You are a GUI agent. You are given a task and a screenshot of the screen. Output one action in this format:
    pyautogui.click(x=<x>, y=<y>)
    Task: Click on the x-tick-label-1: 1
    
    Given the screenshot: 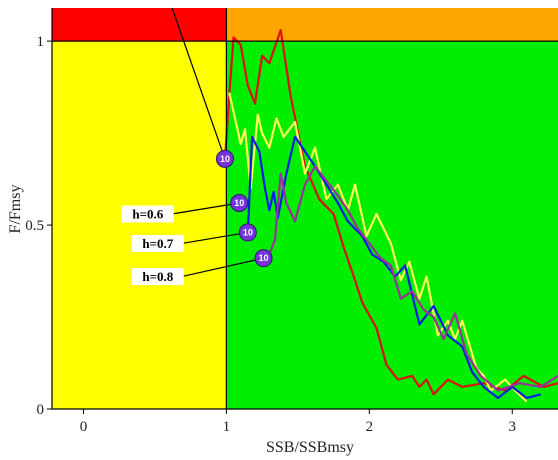 What is the action you would take?
    pyautogui.click(x=227, y=427)
    